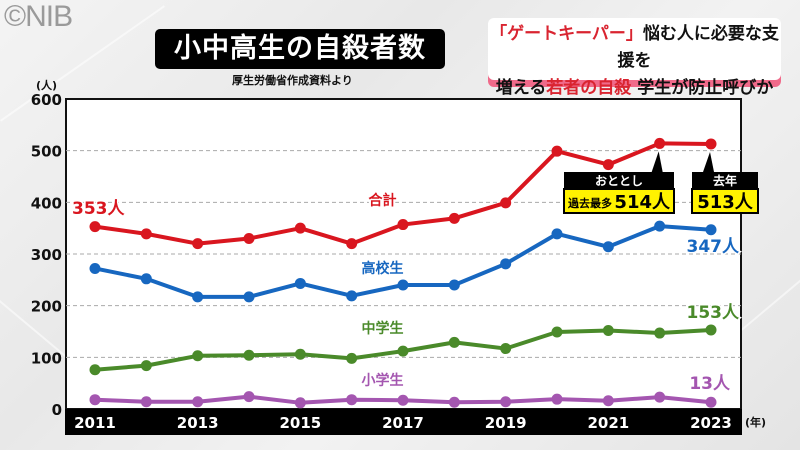 Image resolution: width=800 pixels, height=450 pixels. What do you see at coordinates (198, 423) in the screenshot?
I see `x-tick-label: 2013` at bounding box center [198, 423].